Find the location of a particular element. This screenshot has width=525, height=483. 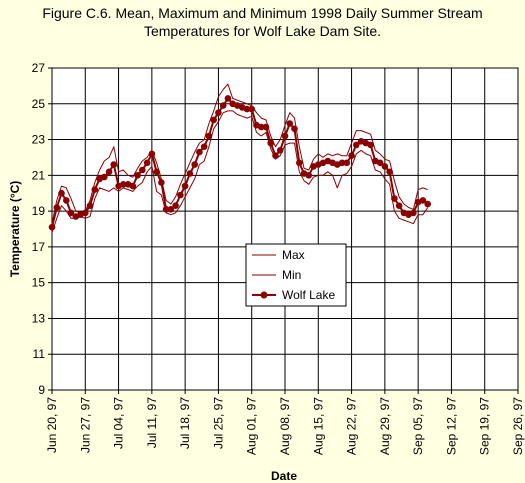

x-tick-label: Sep 19, 97 is located at coordinates (485, 426).